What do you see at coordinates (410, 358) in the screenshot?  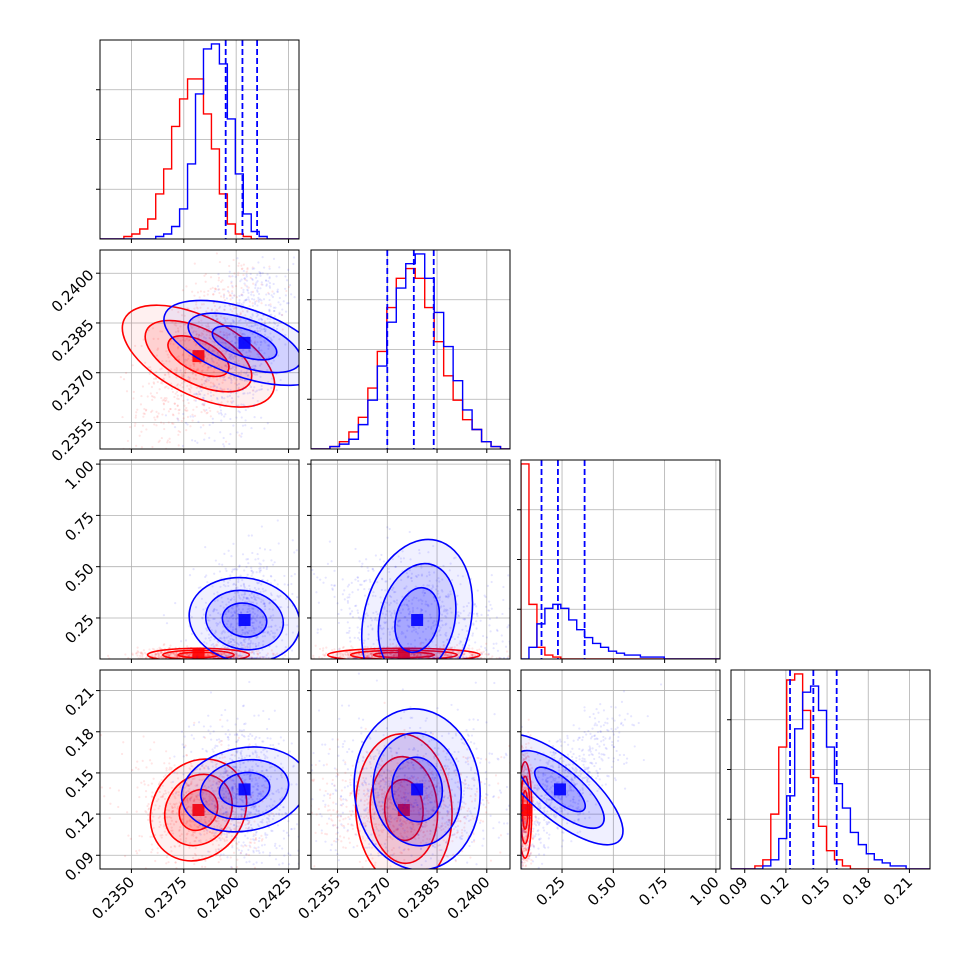 I see `histogram-red` at bounding box center [410, 358].